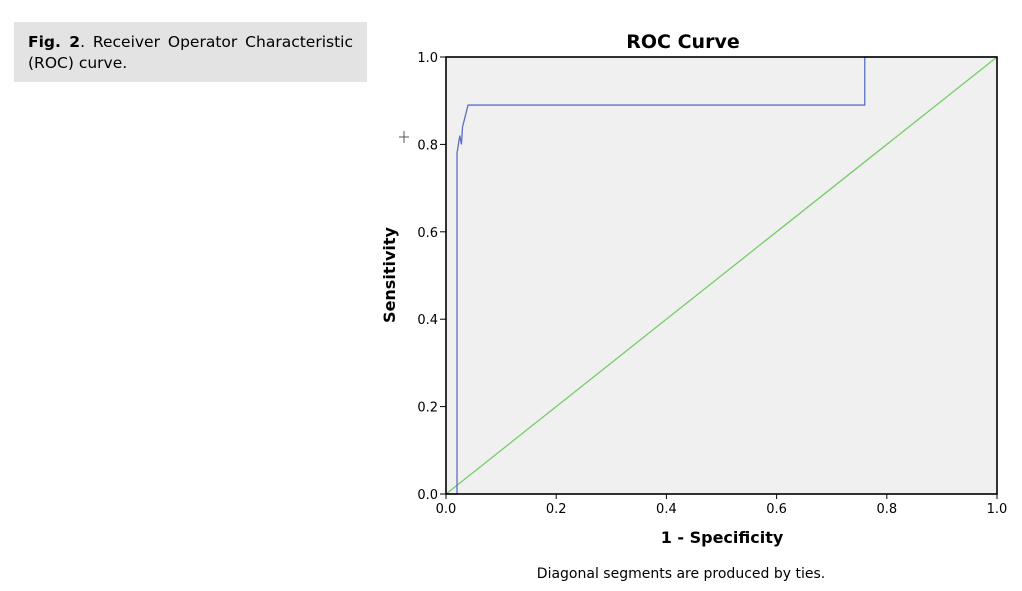  What do you see at coordinates (682, 42) in the screenshot?
I see `chart-title: ROC Curve` at bounding box center [682, 42].